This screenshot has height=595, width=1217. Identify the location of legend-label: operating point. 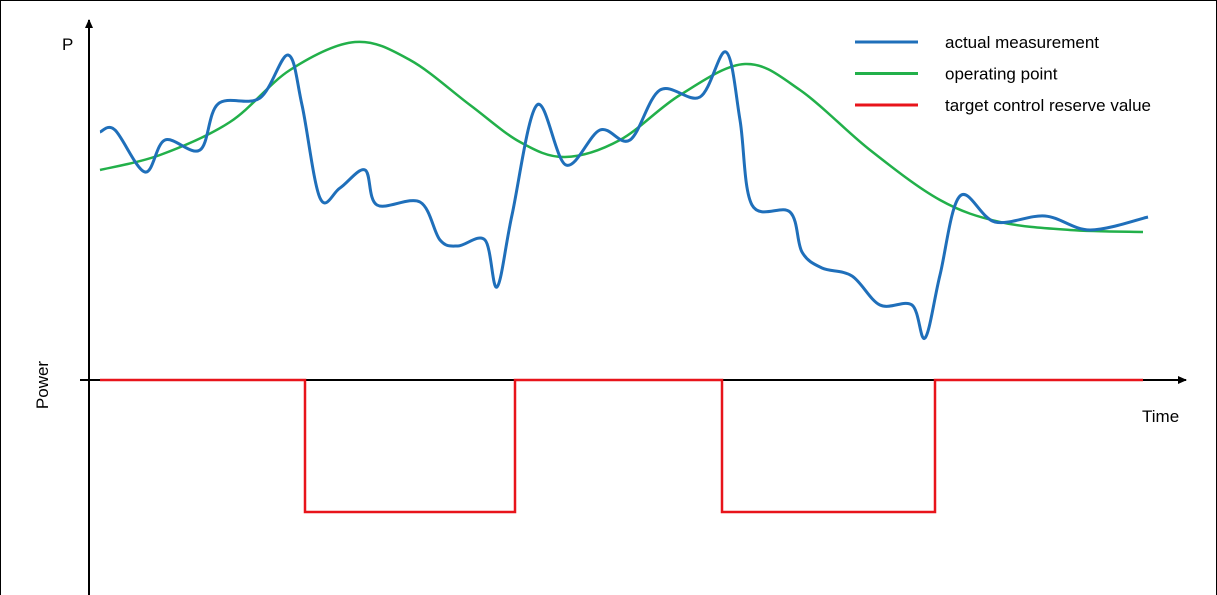
(1001, 74).